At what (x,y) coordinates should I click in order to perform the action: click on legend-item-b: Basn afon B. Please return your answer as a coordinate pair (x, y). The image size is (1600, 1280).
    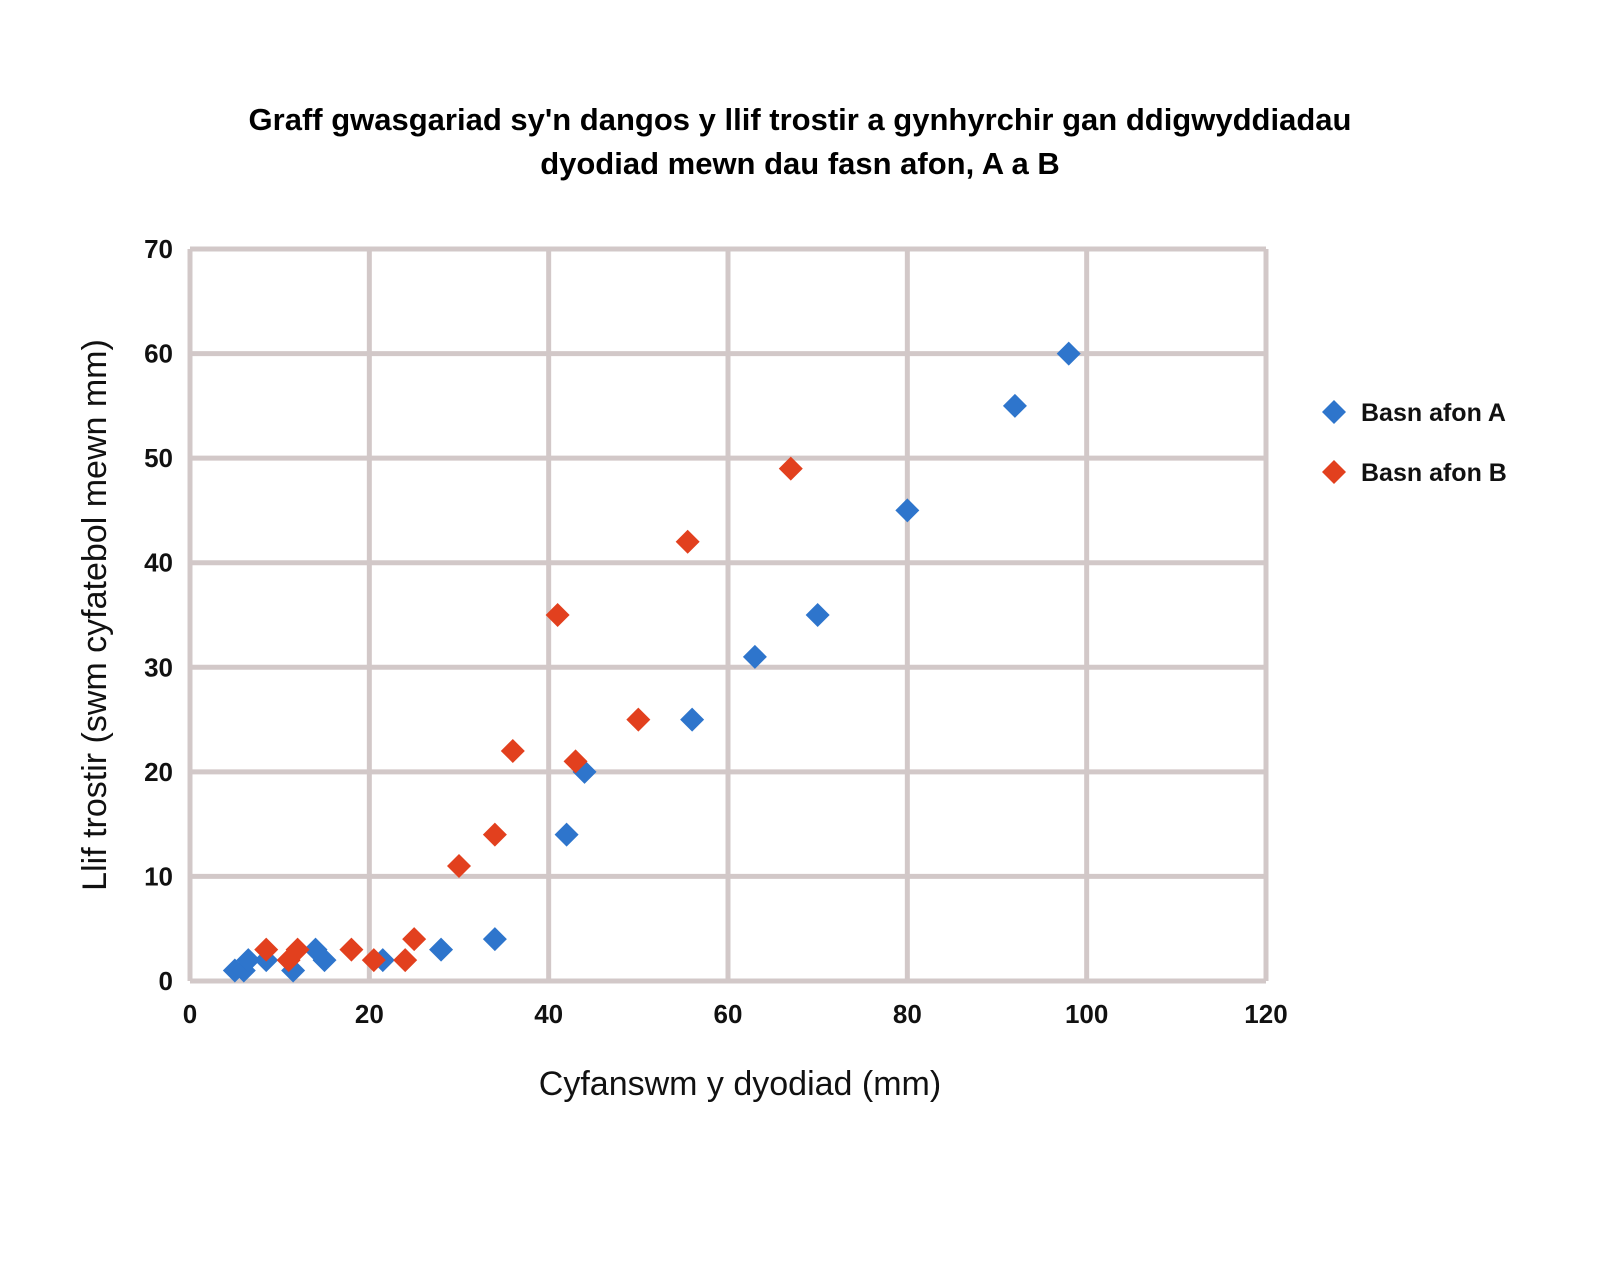
    Looking at the image, I should click on (1414, 473).